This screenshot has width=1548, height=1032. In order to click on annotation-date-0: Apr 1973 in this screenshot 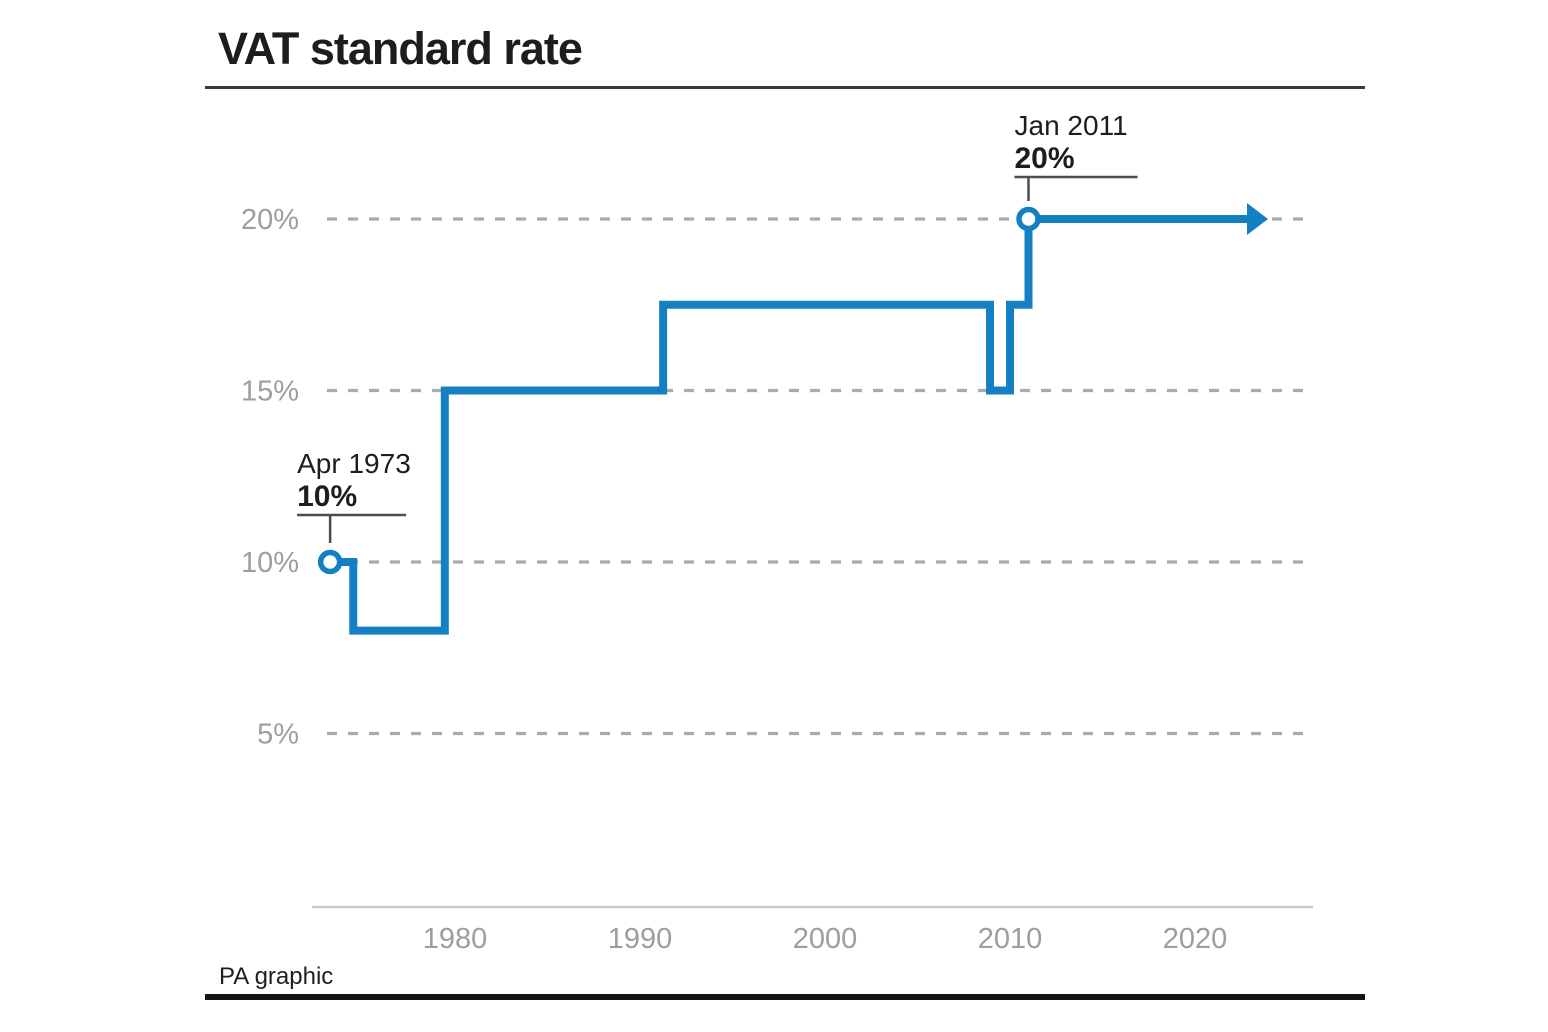, I will do `click(354, 463)`.